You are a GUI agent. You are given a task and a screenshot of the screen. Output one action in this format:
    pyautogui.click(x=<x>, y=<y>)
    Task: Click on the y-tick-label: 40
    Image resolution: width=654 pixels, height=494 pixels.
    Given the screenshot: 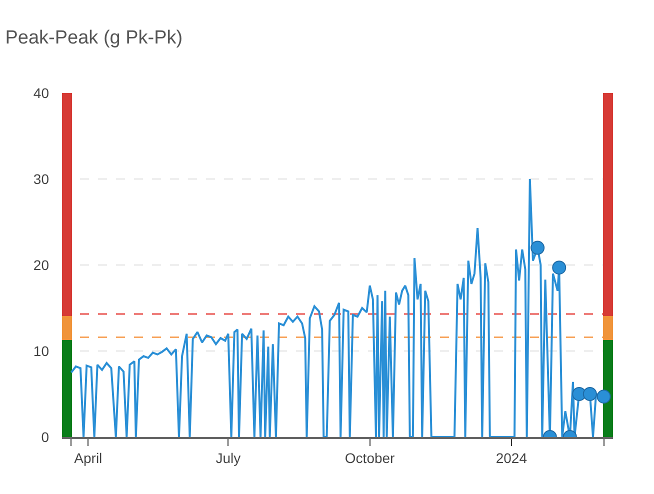 What is the action you would take?
    pyautogui.click(x=41, y=92)
    